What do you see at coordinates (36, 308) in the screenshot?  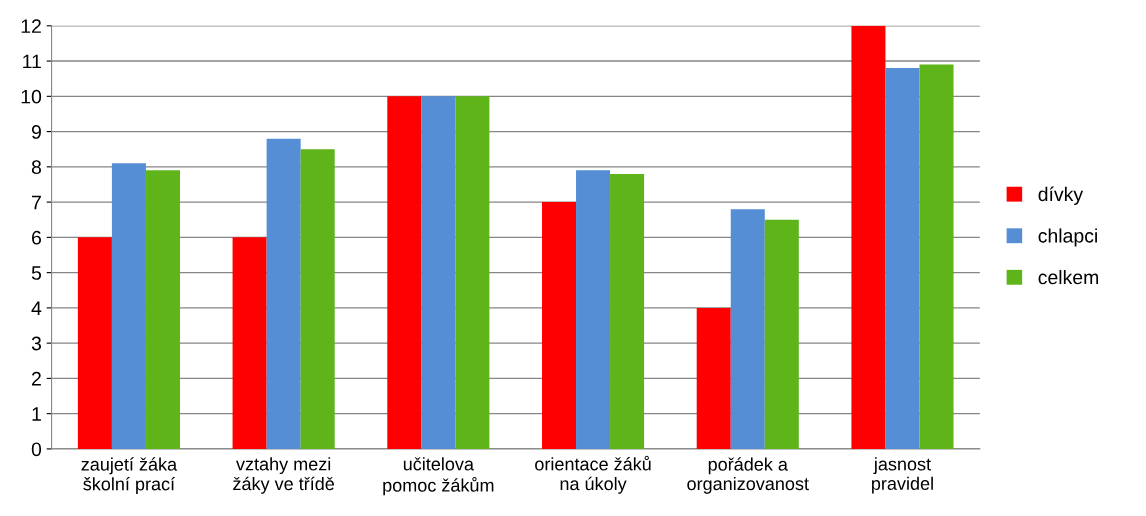 I see `y-tick-label: 4` at bounding box center [36, 308].